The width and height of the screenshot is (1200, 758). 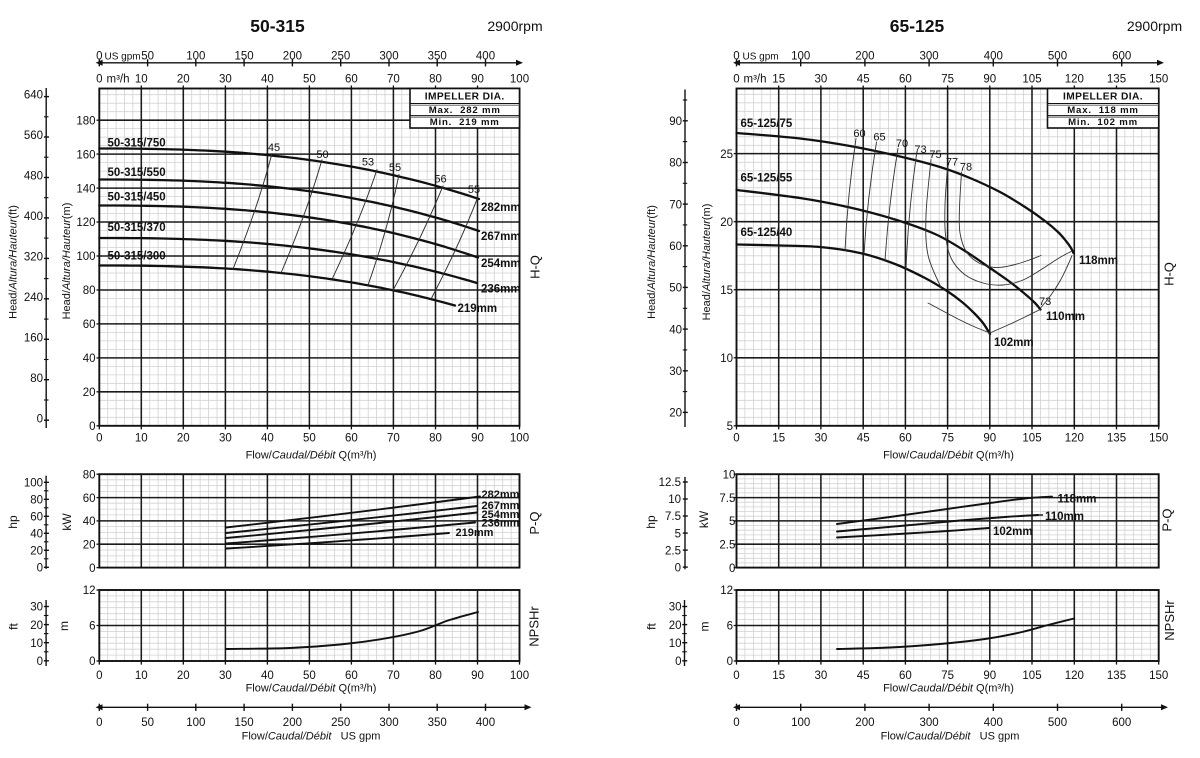 What do you see at coordinates (1103, 122) in the screenshot?
I see `svg-text: Min. 102 mm` at bounding box center [1103, 122].